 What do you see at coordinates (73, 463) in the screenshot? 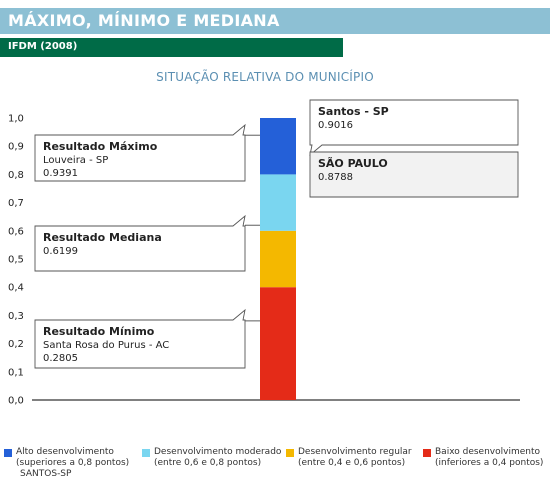
I see `legend-label-range: (superiores a 0,8 pontos)` at bounding box center [73, 463].